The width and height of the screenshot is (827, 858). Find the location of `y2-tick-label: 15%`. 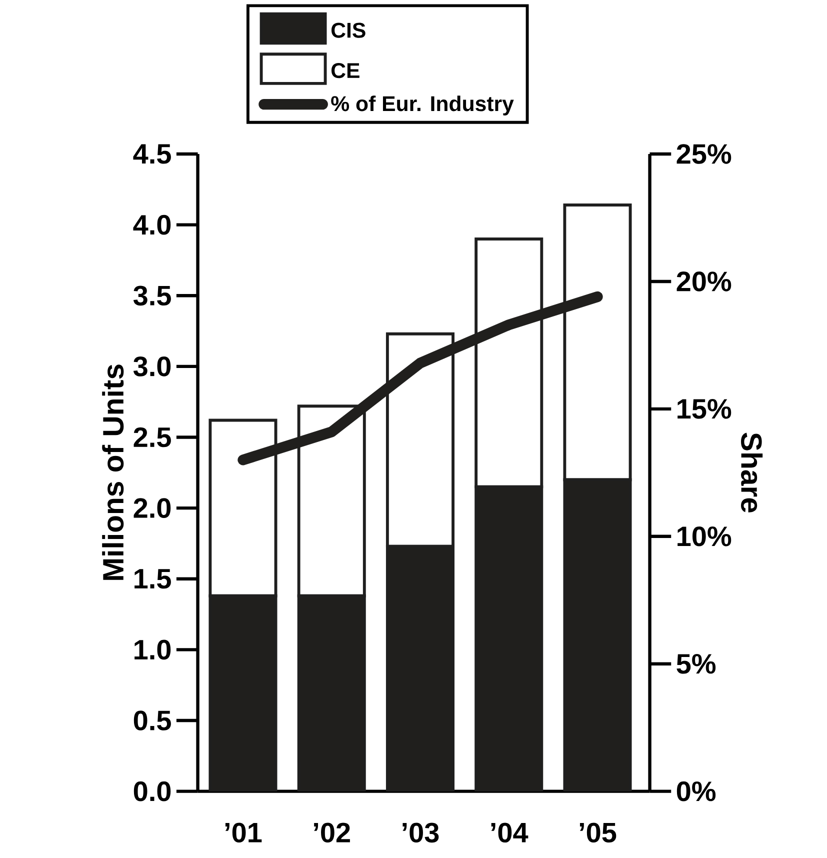

y2-tick-label: 15% is located at coordinates (705, 409).